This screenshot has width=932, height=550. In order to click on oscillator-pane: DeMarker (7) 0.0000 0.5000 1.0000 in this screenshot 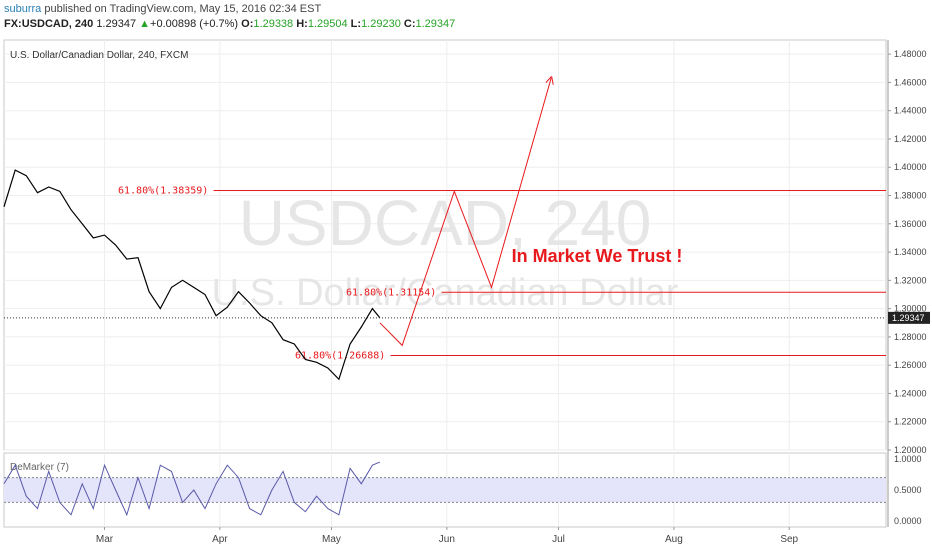, I will do `click(462, 490)`.